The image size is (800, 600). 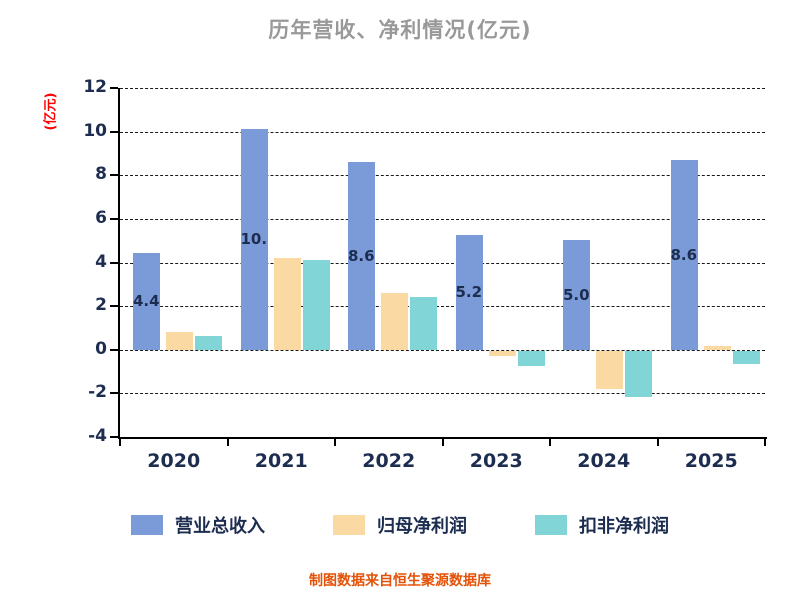 I want to click on x-tick-label-2021: 2021, so click(x=281, y=461).